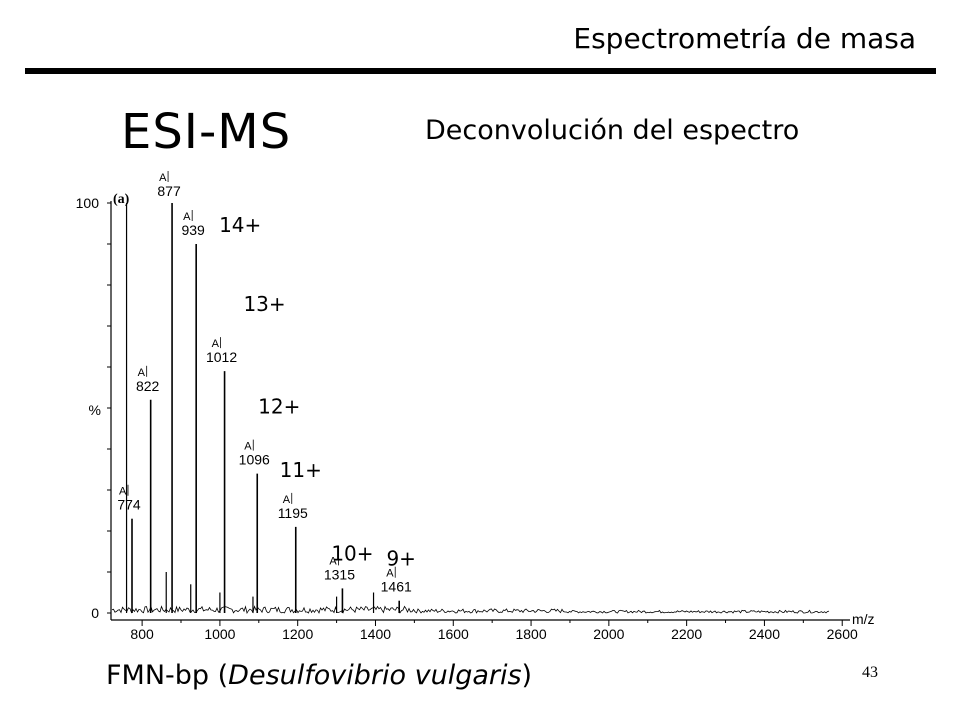 This screenshot has width=960, height=720. Describe the element at coordinates (375, 634) in the screenshot. I see `x-tick-label: 1400` at that location.